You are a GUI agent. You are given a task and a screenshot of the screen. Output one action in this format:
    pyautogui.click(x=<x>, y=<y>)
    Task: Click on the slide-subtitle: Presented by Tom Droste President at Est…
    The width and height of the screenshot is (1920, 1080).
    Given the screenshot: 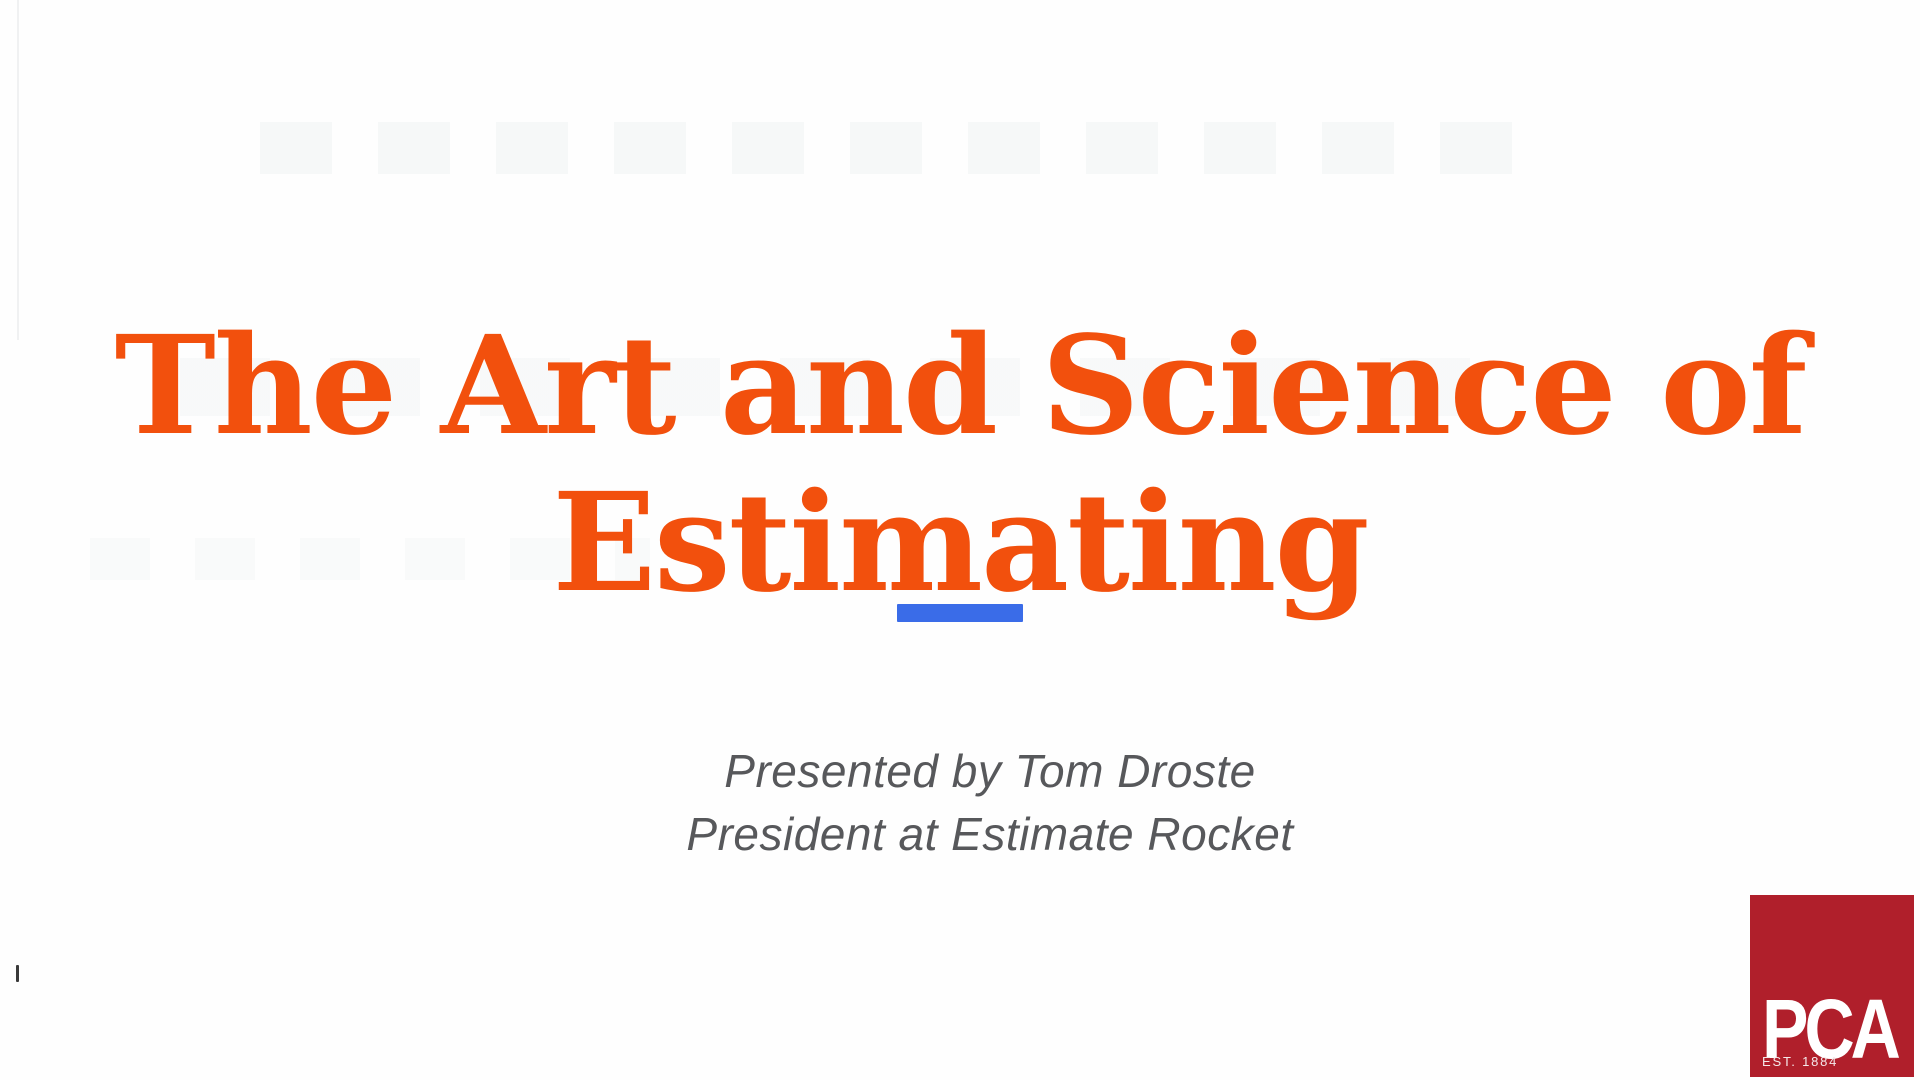 What is the action you would take?
    pyautogui.click(x=975, y=803)
    